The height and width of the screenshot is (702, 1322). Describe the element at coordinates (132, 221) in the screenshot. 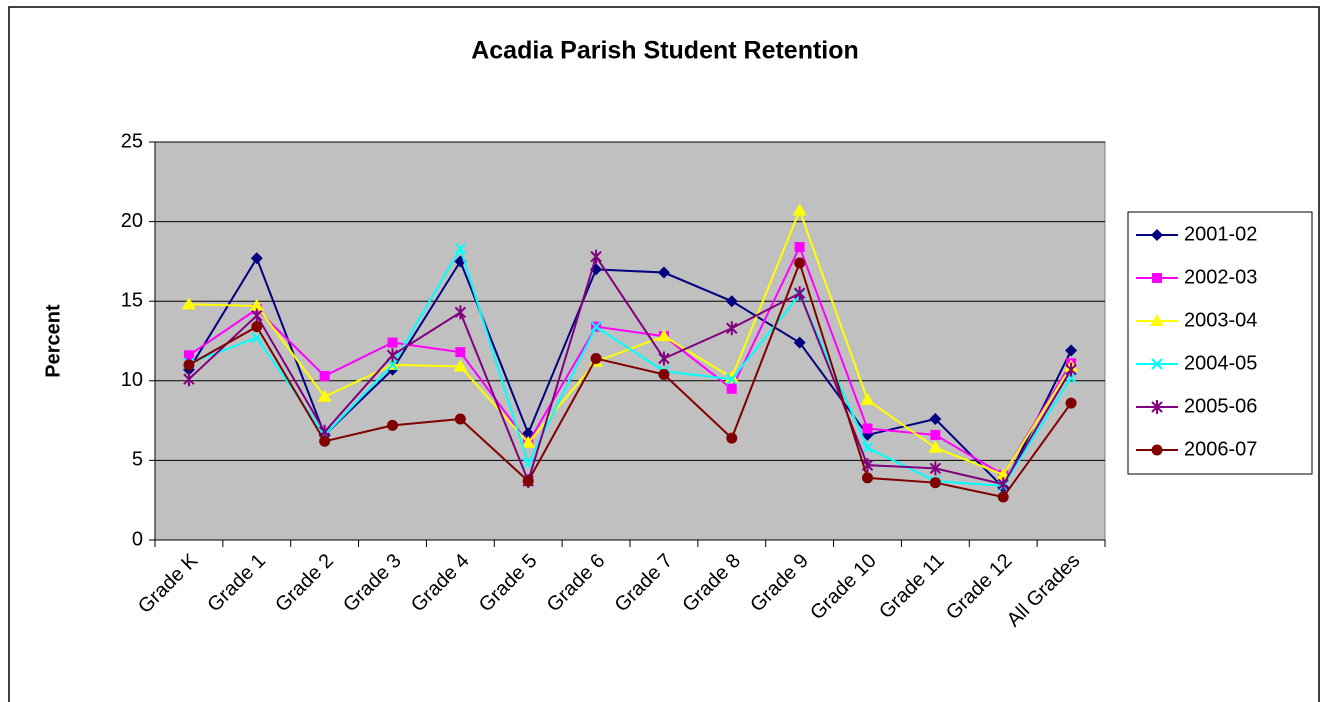

I see `y-tick-label: 20` at that location.